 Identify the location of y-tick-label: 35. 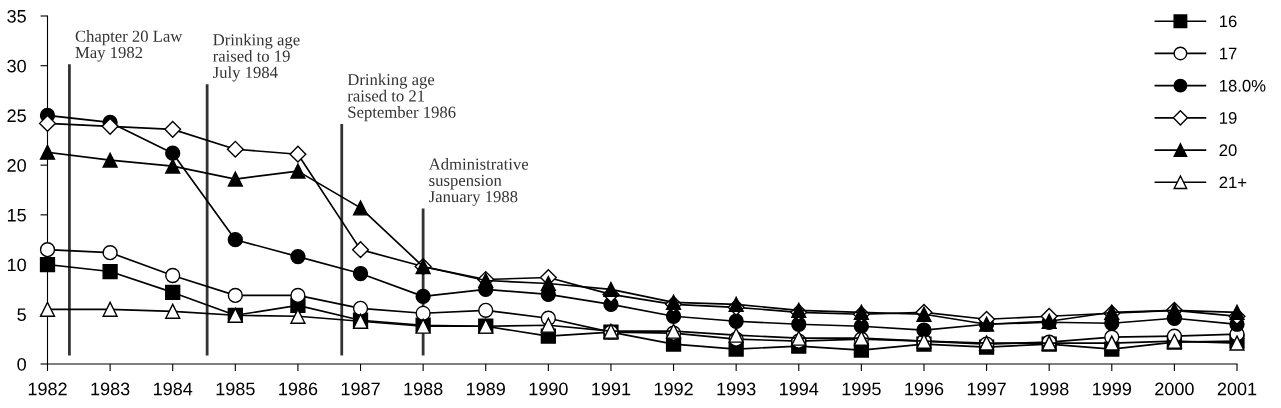
(16, 16).